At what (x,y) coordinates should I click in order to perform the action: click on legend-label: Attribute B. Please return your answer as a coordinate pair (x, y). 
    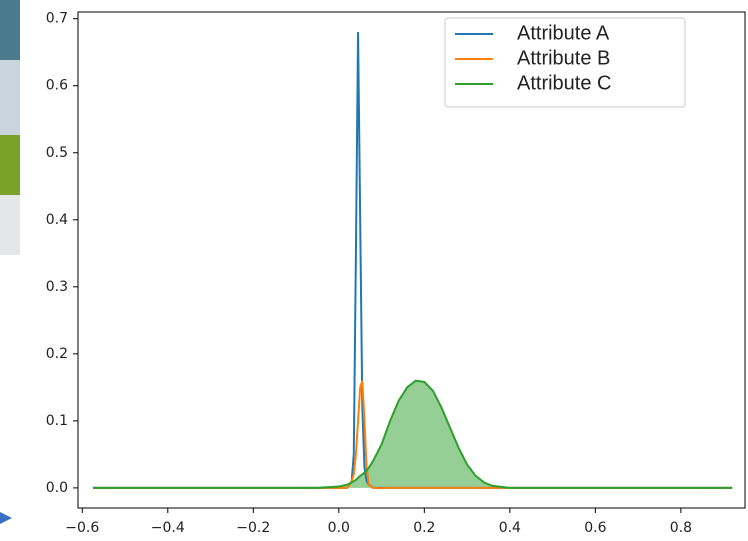
    Looking at the image, I should click on (563, 58).